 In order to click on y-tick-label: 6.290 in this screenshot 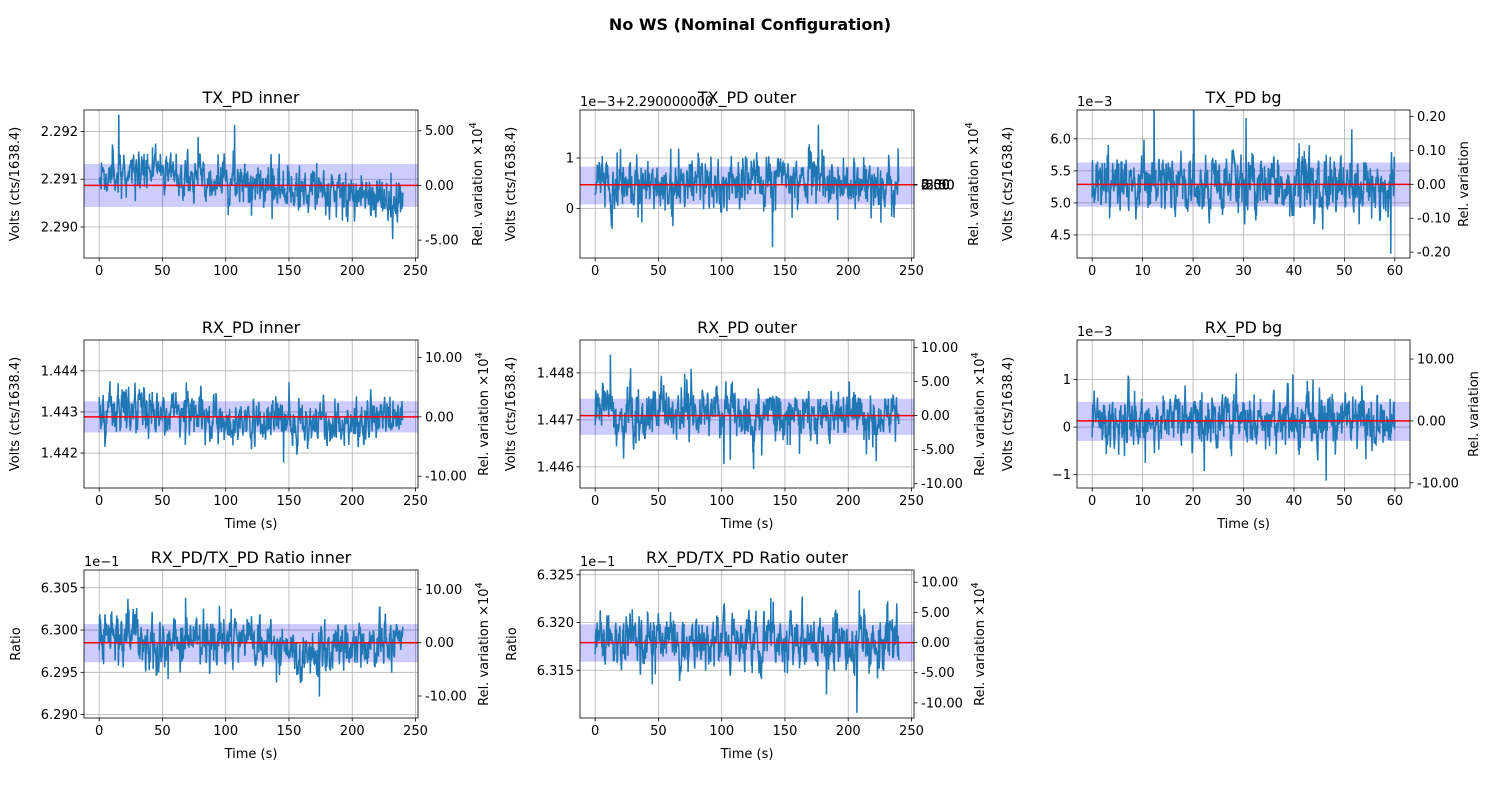, I will do `click(59, 715)`.